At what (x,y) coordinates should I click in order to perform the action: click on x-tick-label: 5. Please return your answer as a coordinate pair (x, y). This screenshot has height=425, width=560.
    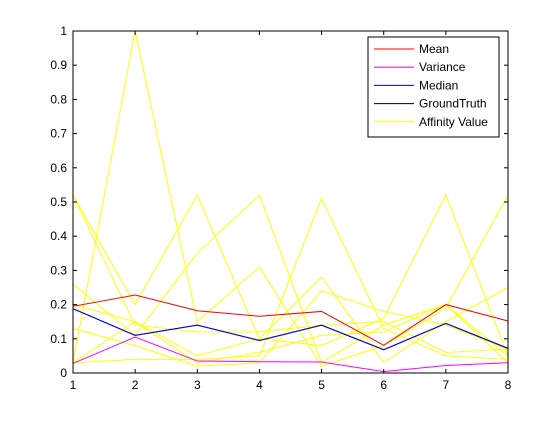
    Looking at the image, I should click on (321, 385).